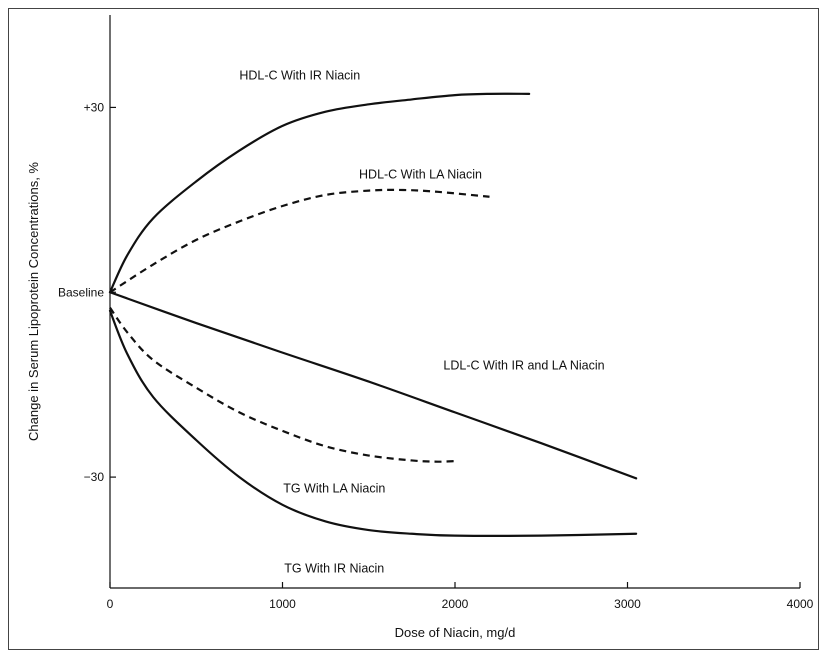 This screenshot has height=663, width=827. What do you see at coordinates (334, 569) in the screenshot?
I see `series-label-tg-with-ir-niacin: TG With IR Niacin` at bounding box center [334, 569].